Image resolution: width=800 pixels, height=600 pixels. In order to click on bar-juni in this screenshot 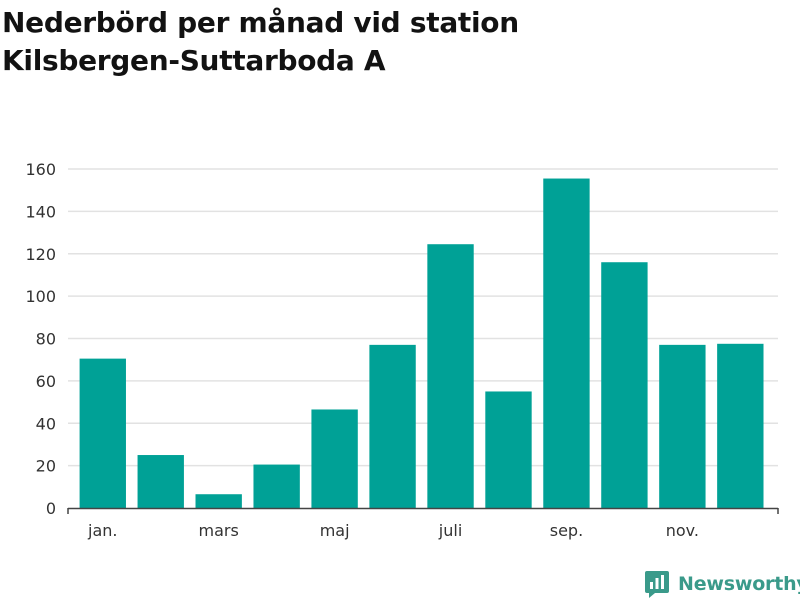, I will do `click(392, 426)`.